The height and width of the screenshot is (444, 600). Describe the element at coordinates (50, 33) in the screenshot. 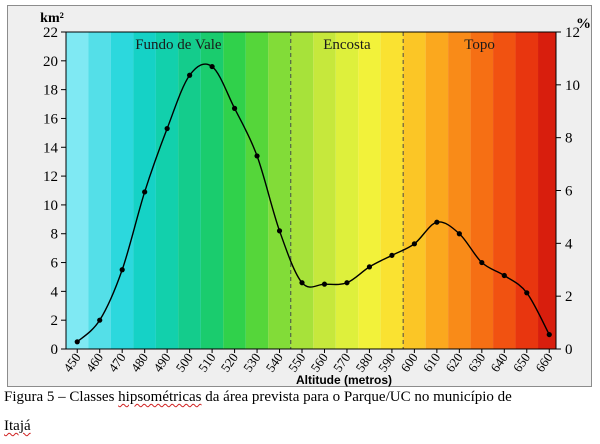

I see `y-left-tick-label: 22` at that location.